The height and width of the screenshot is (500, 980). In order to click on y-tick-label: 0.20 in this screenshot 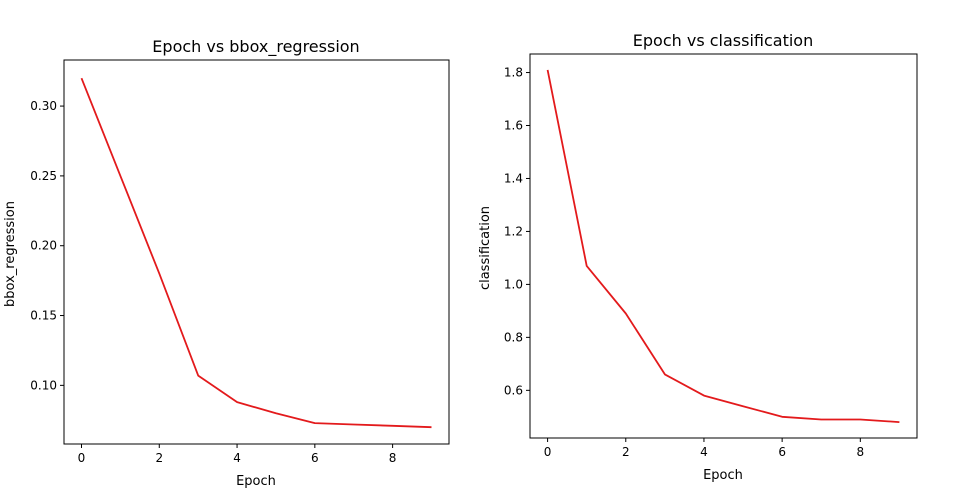, I will do `click(43, 246)`.